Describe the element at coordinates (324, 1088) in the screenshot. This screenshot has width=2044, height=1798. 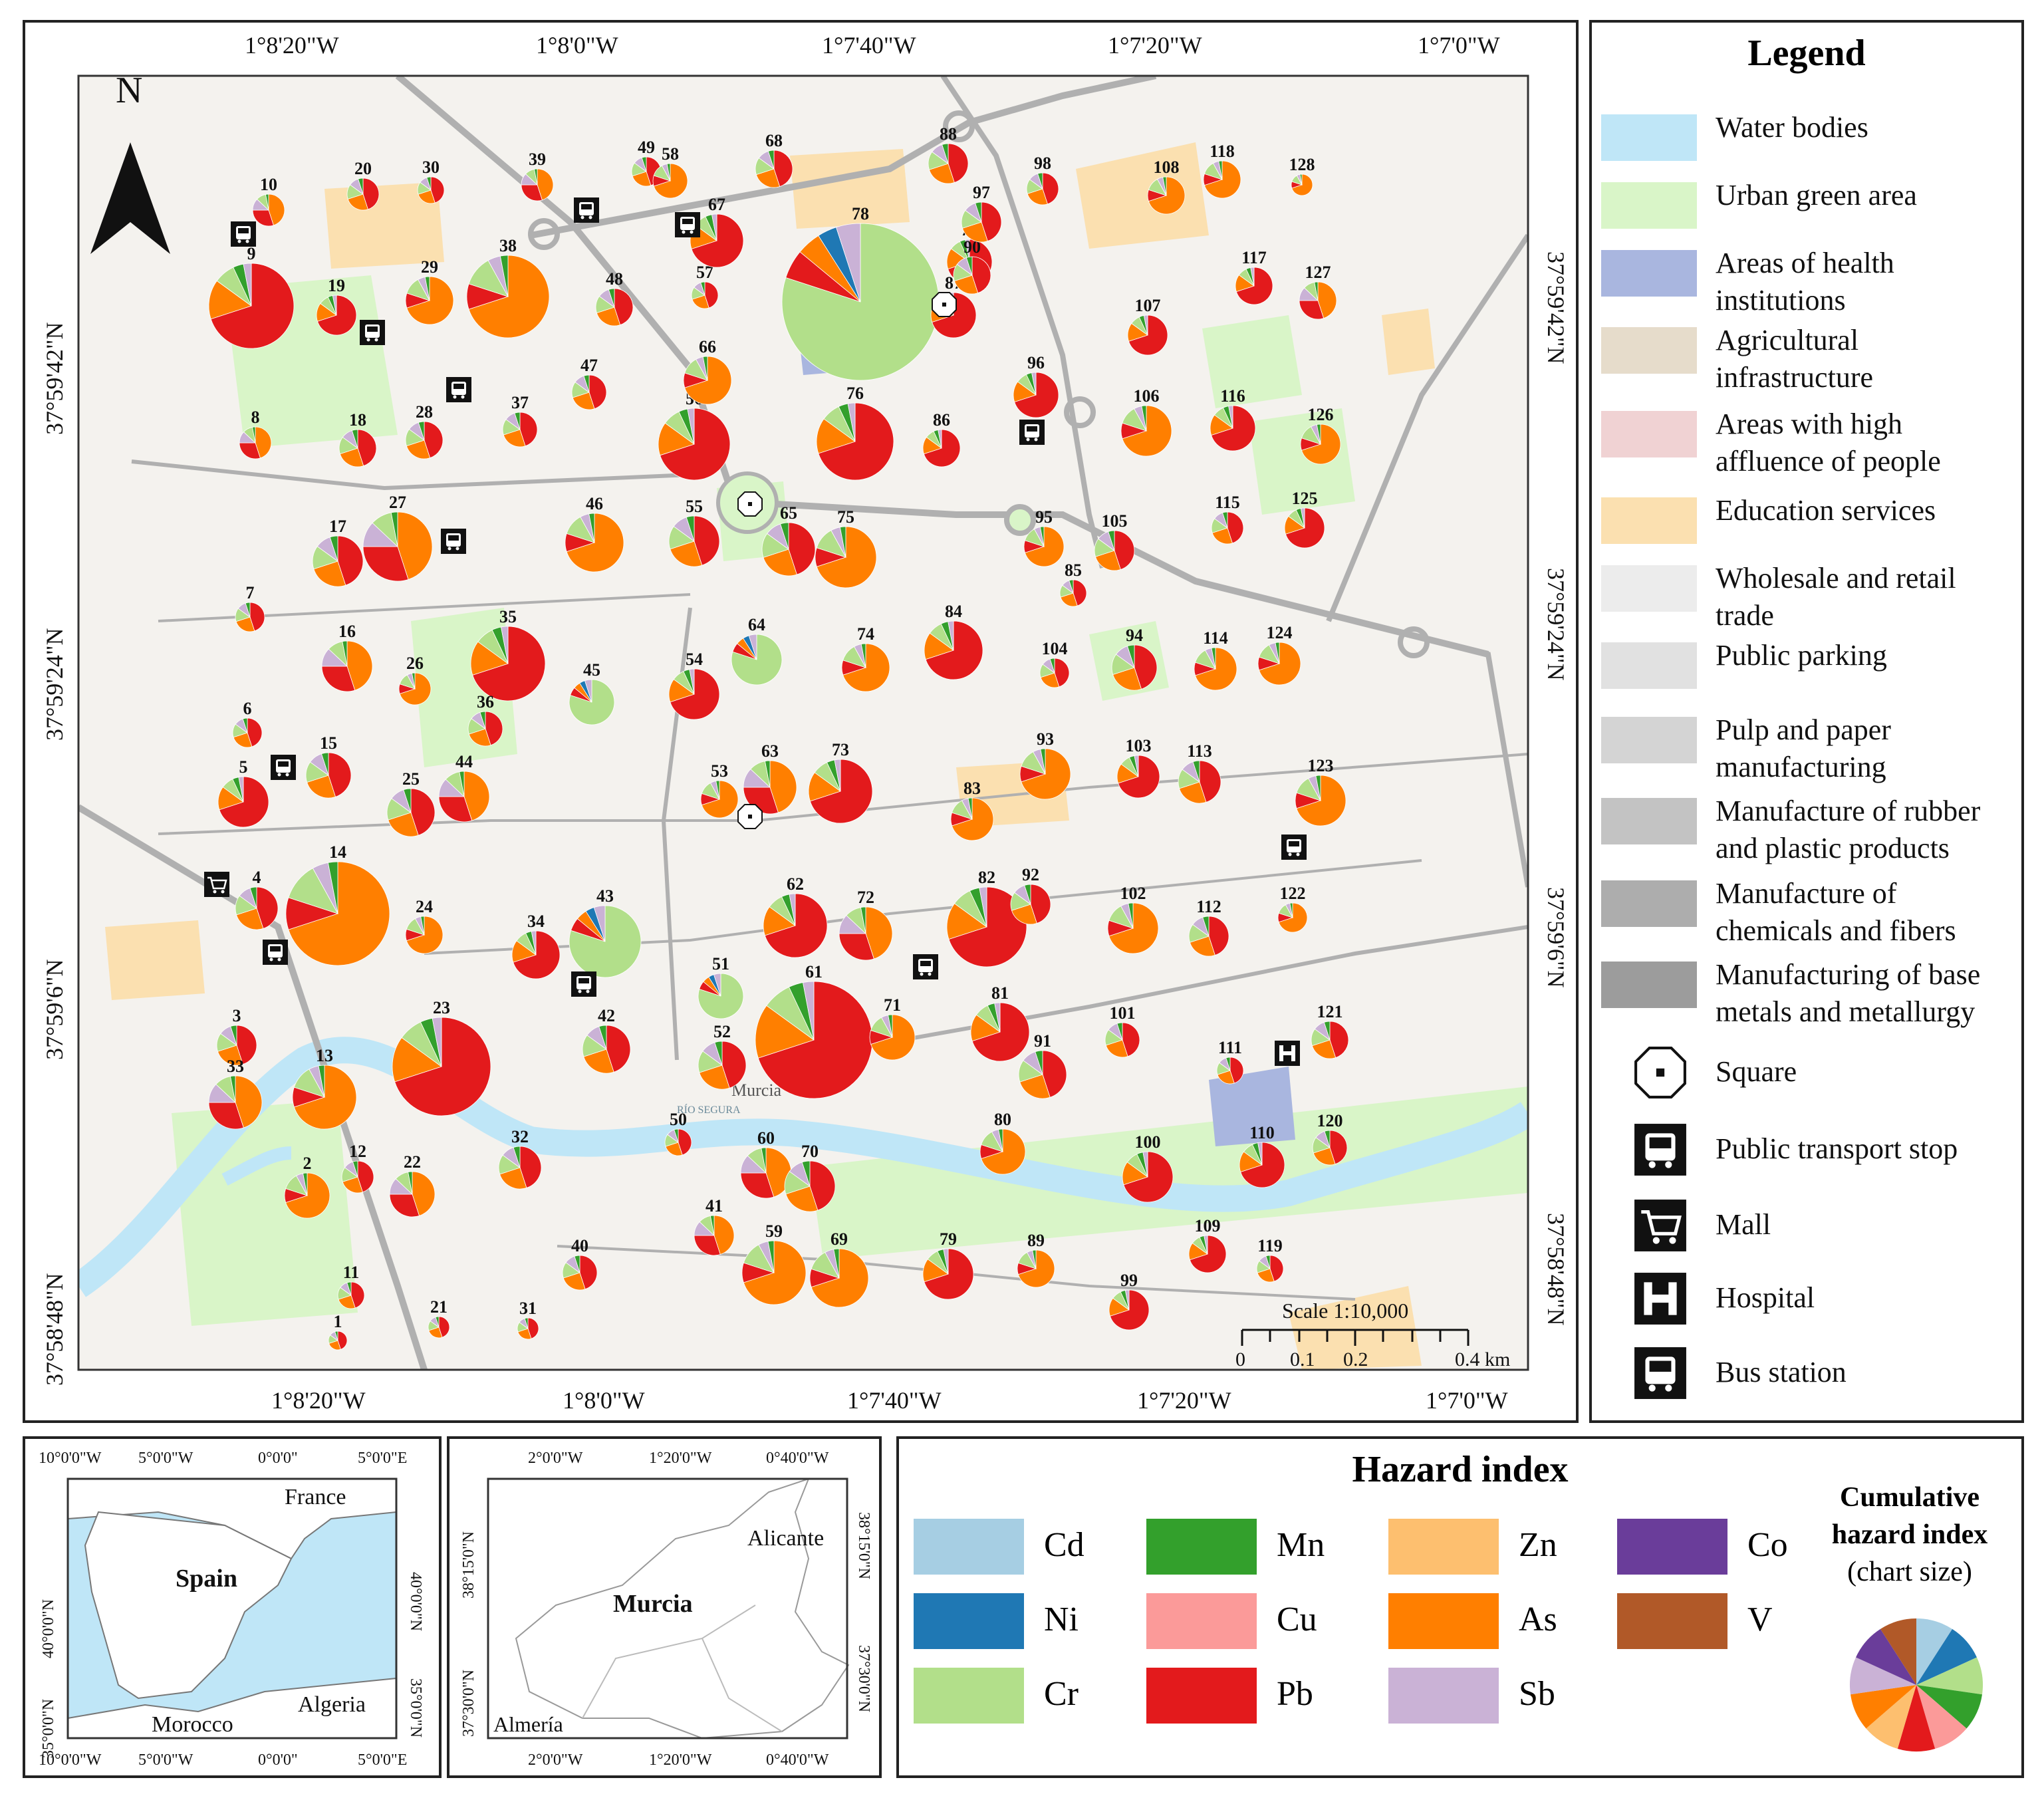
I see `sample-site-13: 13` at that location.